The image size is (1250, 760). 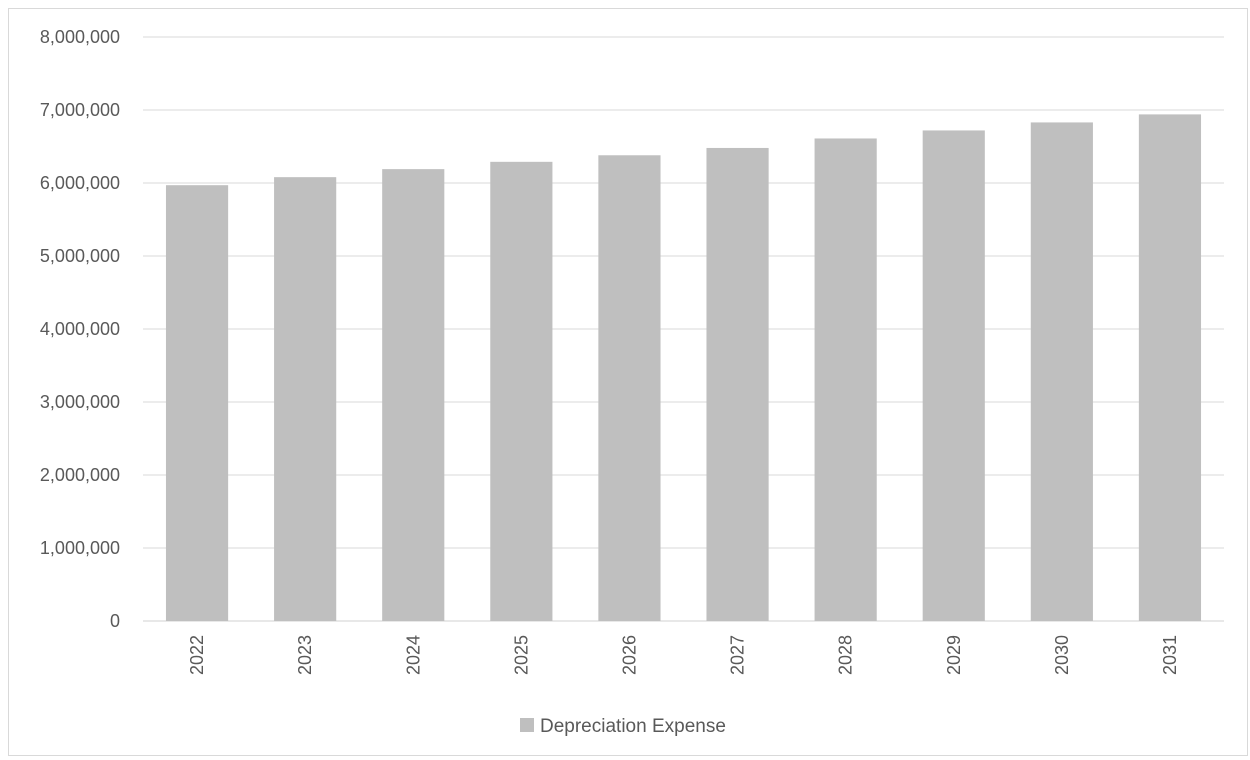 I want to click on y-tick-label: 7,000,000, so click(x=80, y=110).